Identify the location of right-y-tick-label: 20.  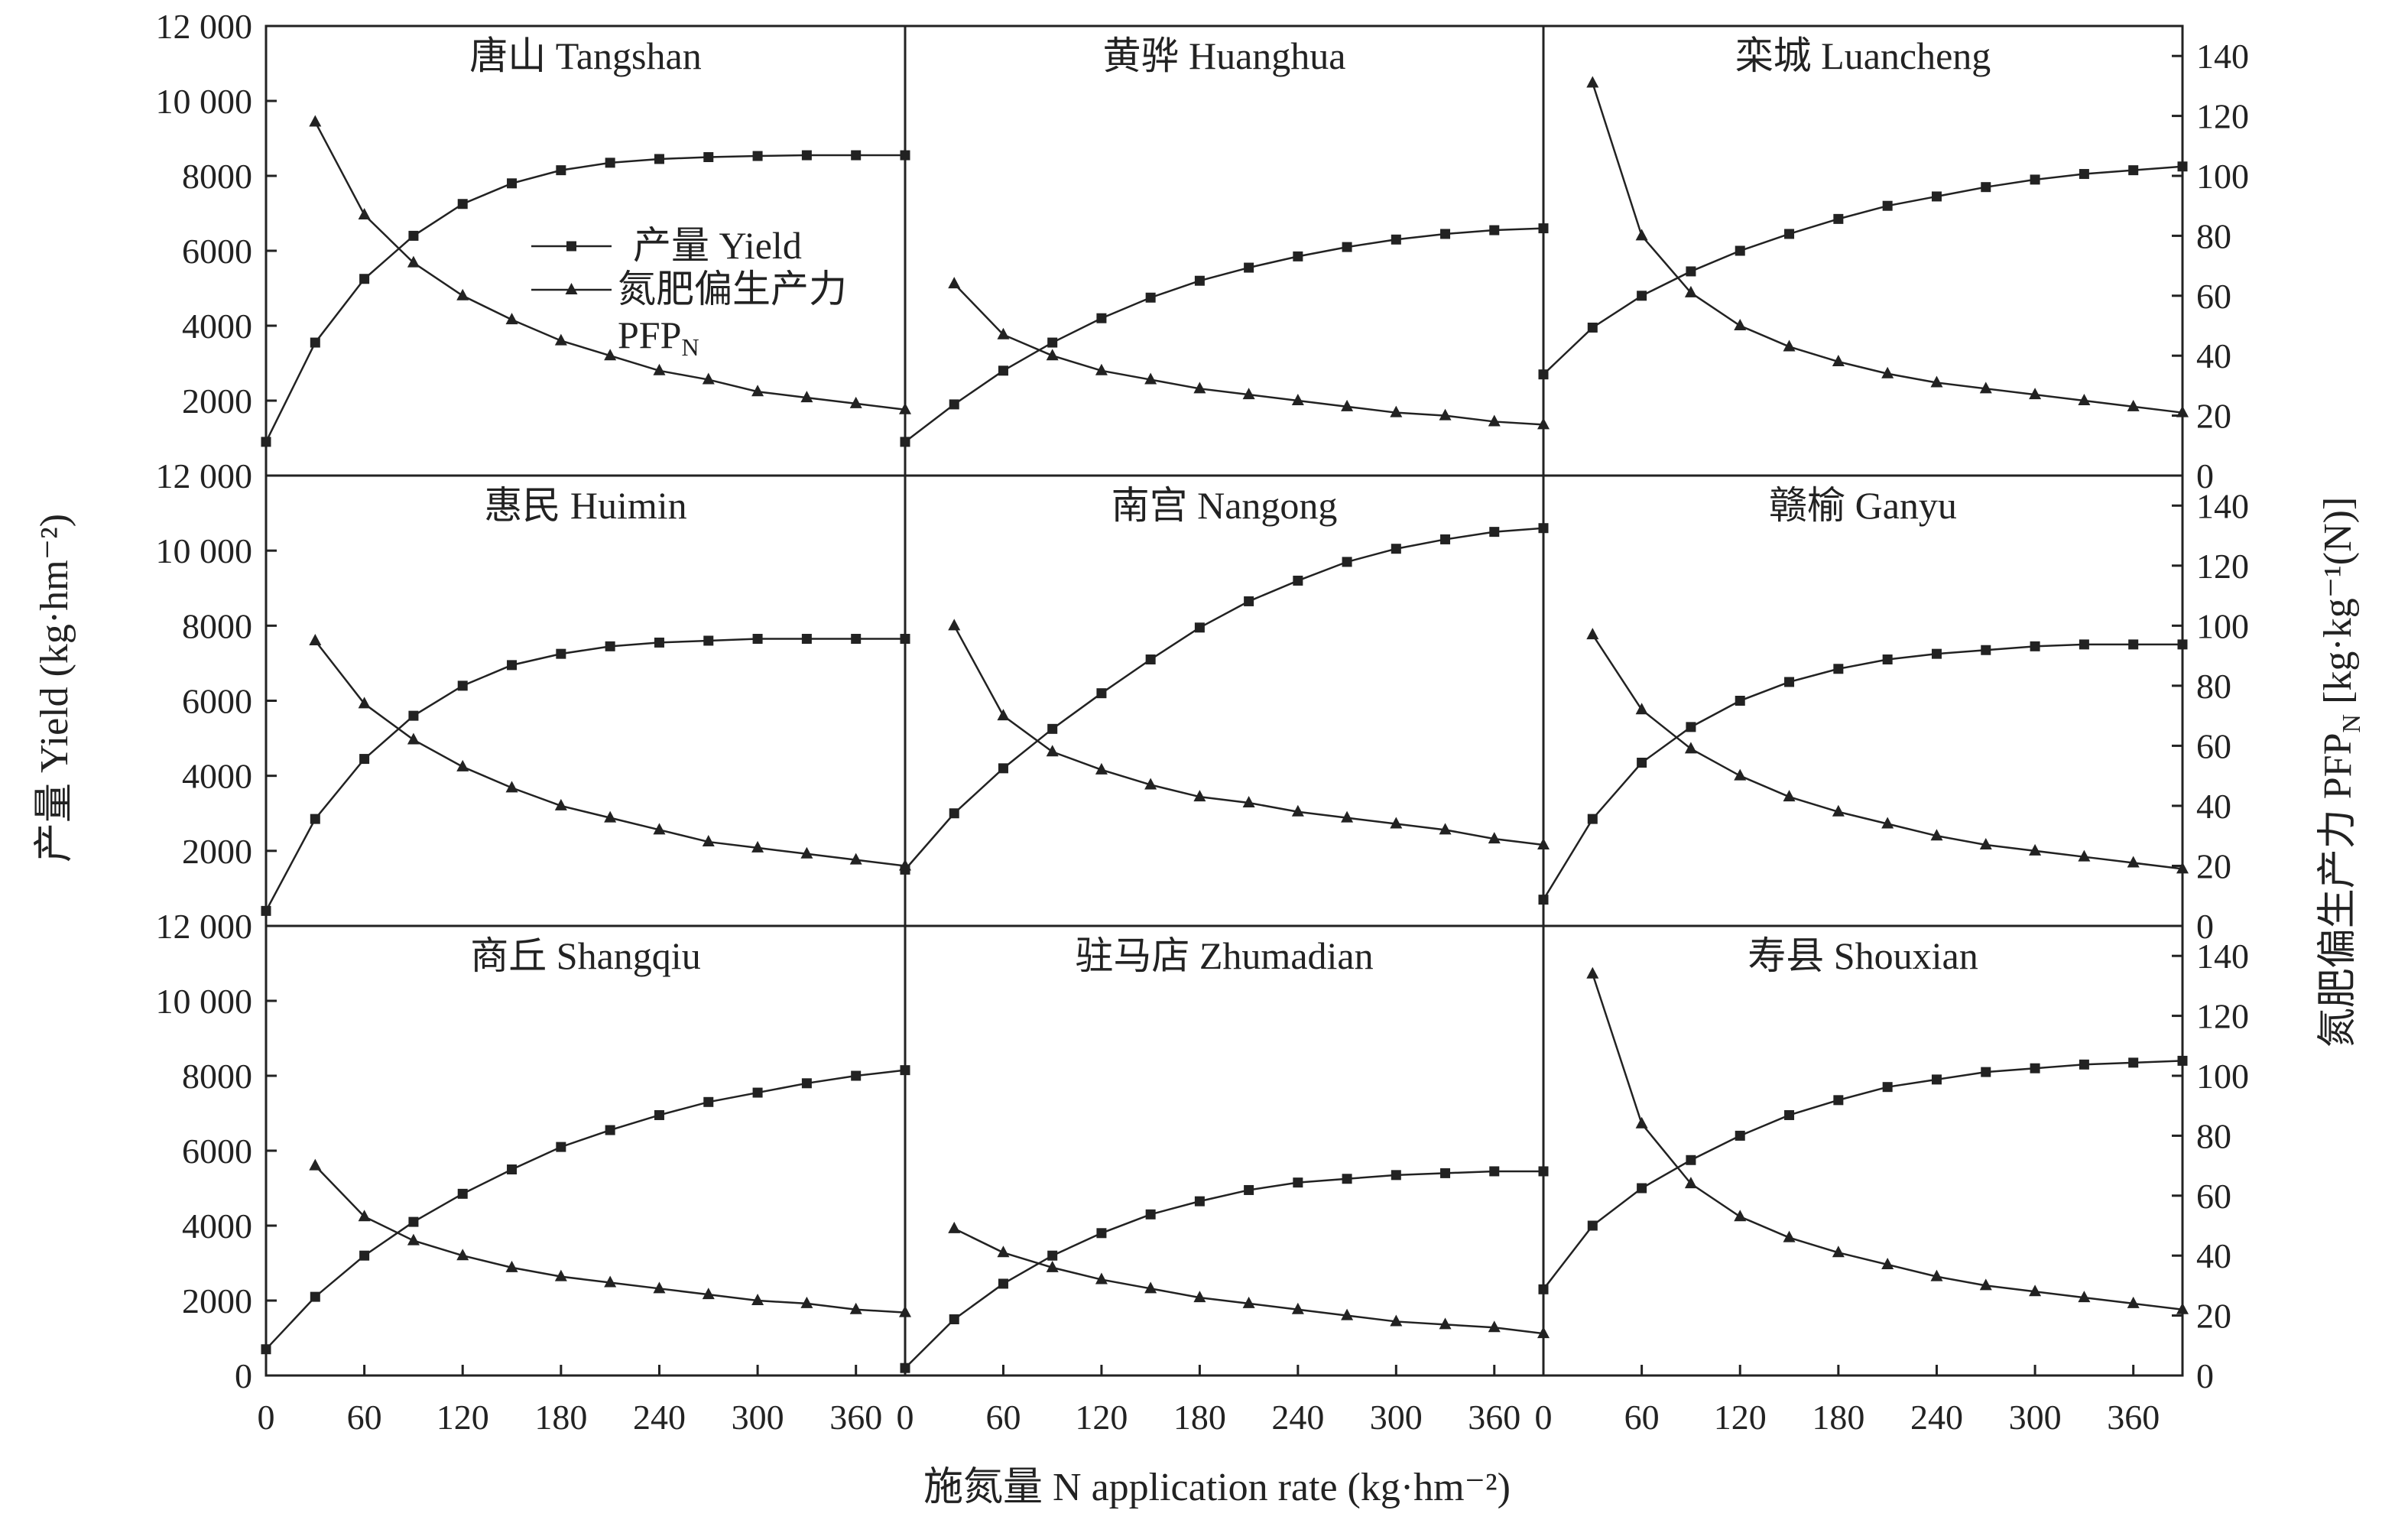
(2213, 416).